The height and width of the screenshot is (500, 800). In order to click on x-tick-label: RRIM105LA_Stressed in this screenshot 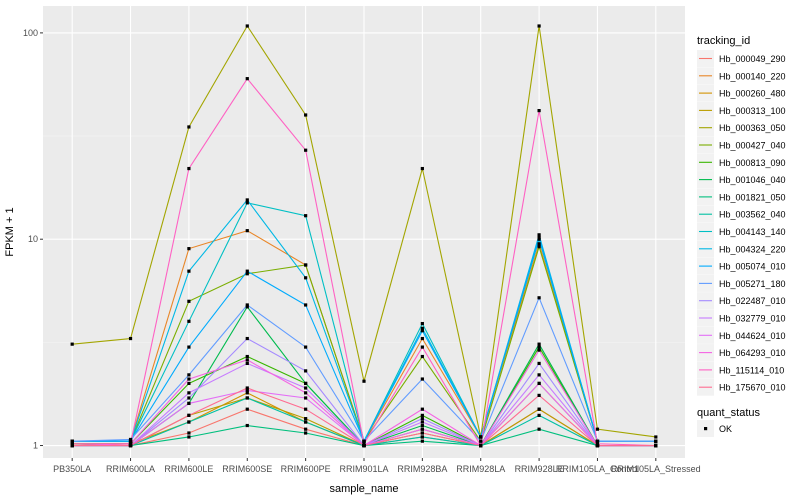, I will do `click(656, 469)`.